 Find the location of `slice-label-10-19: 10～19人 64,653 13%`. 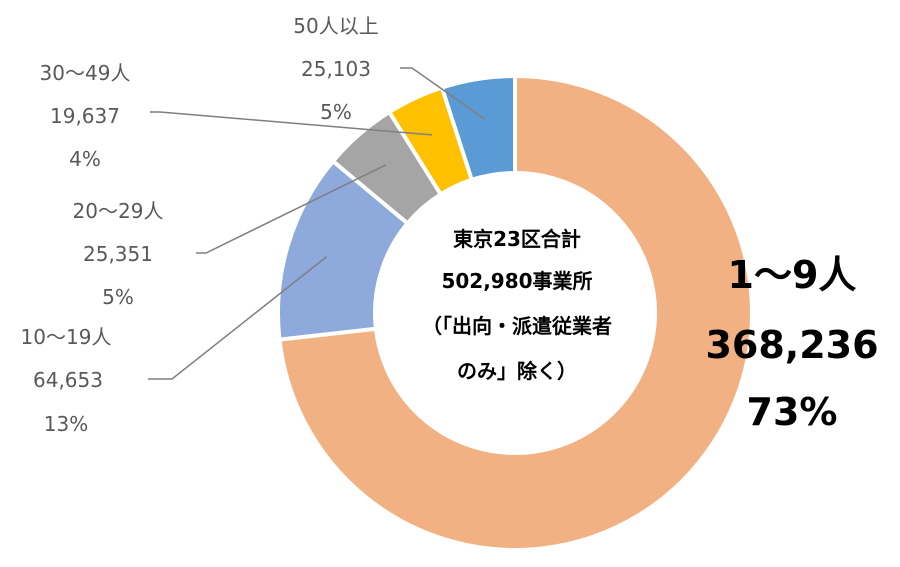

slice-label-10-19: 10～19人 64,653 13% is located at coordinates (66, 380).